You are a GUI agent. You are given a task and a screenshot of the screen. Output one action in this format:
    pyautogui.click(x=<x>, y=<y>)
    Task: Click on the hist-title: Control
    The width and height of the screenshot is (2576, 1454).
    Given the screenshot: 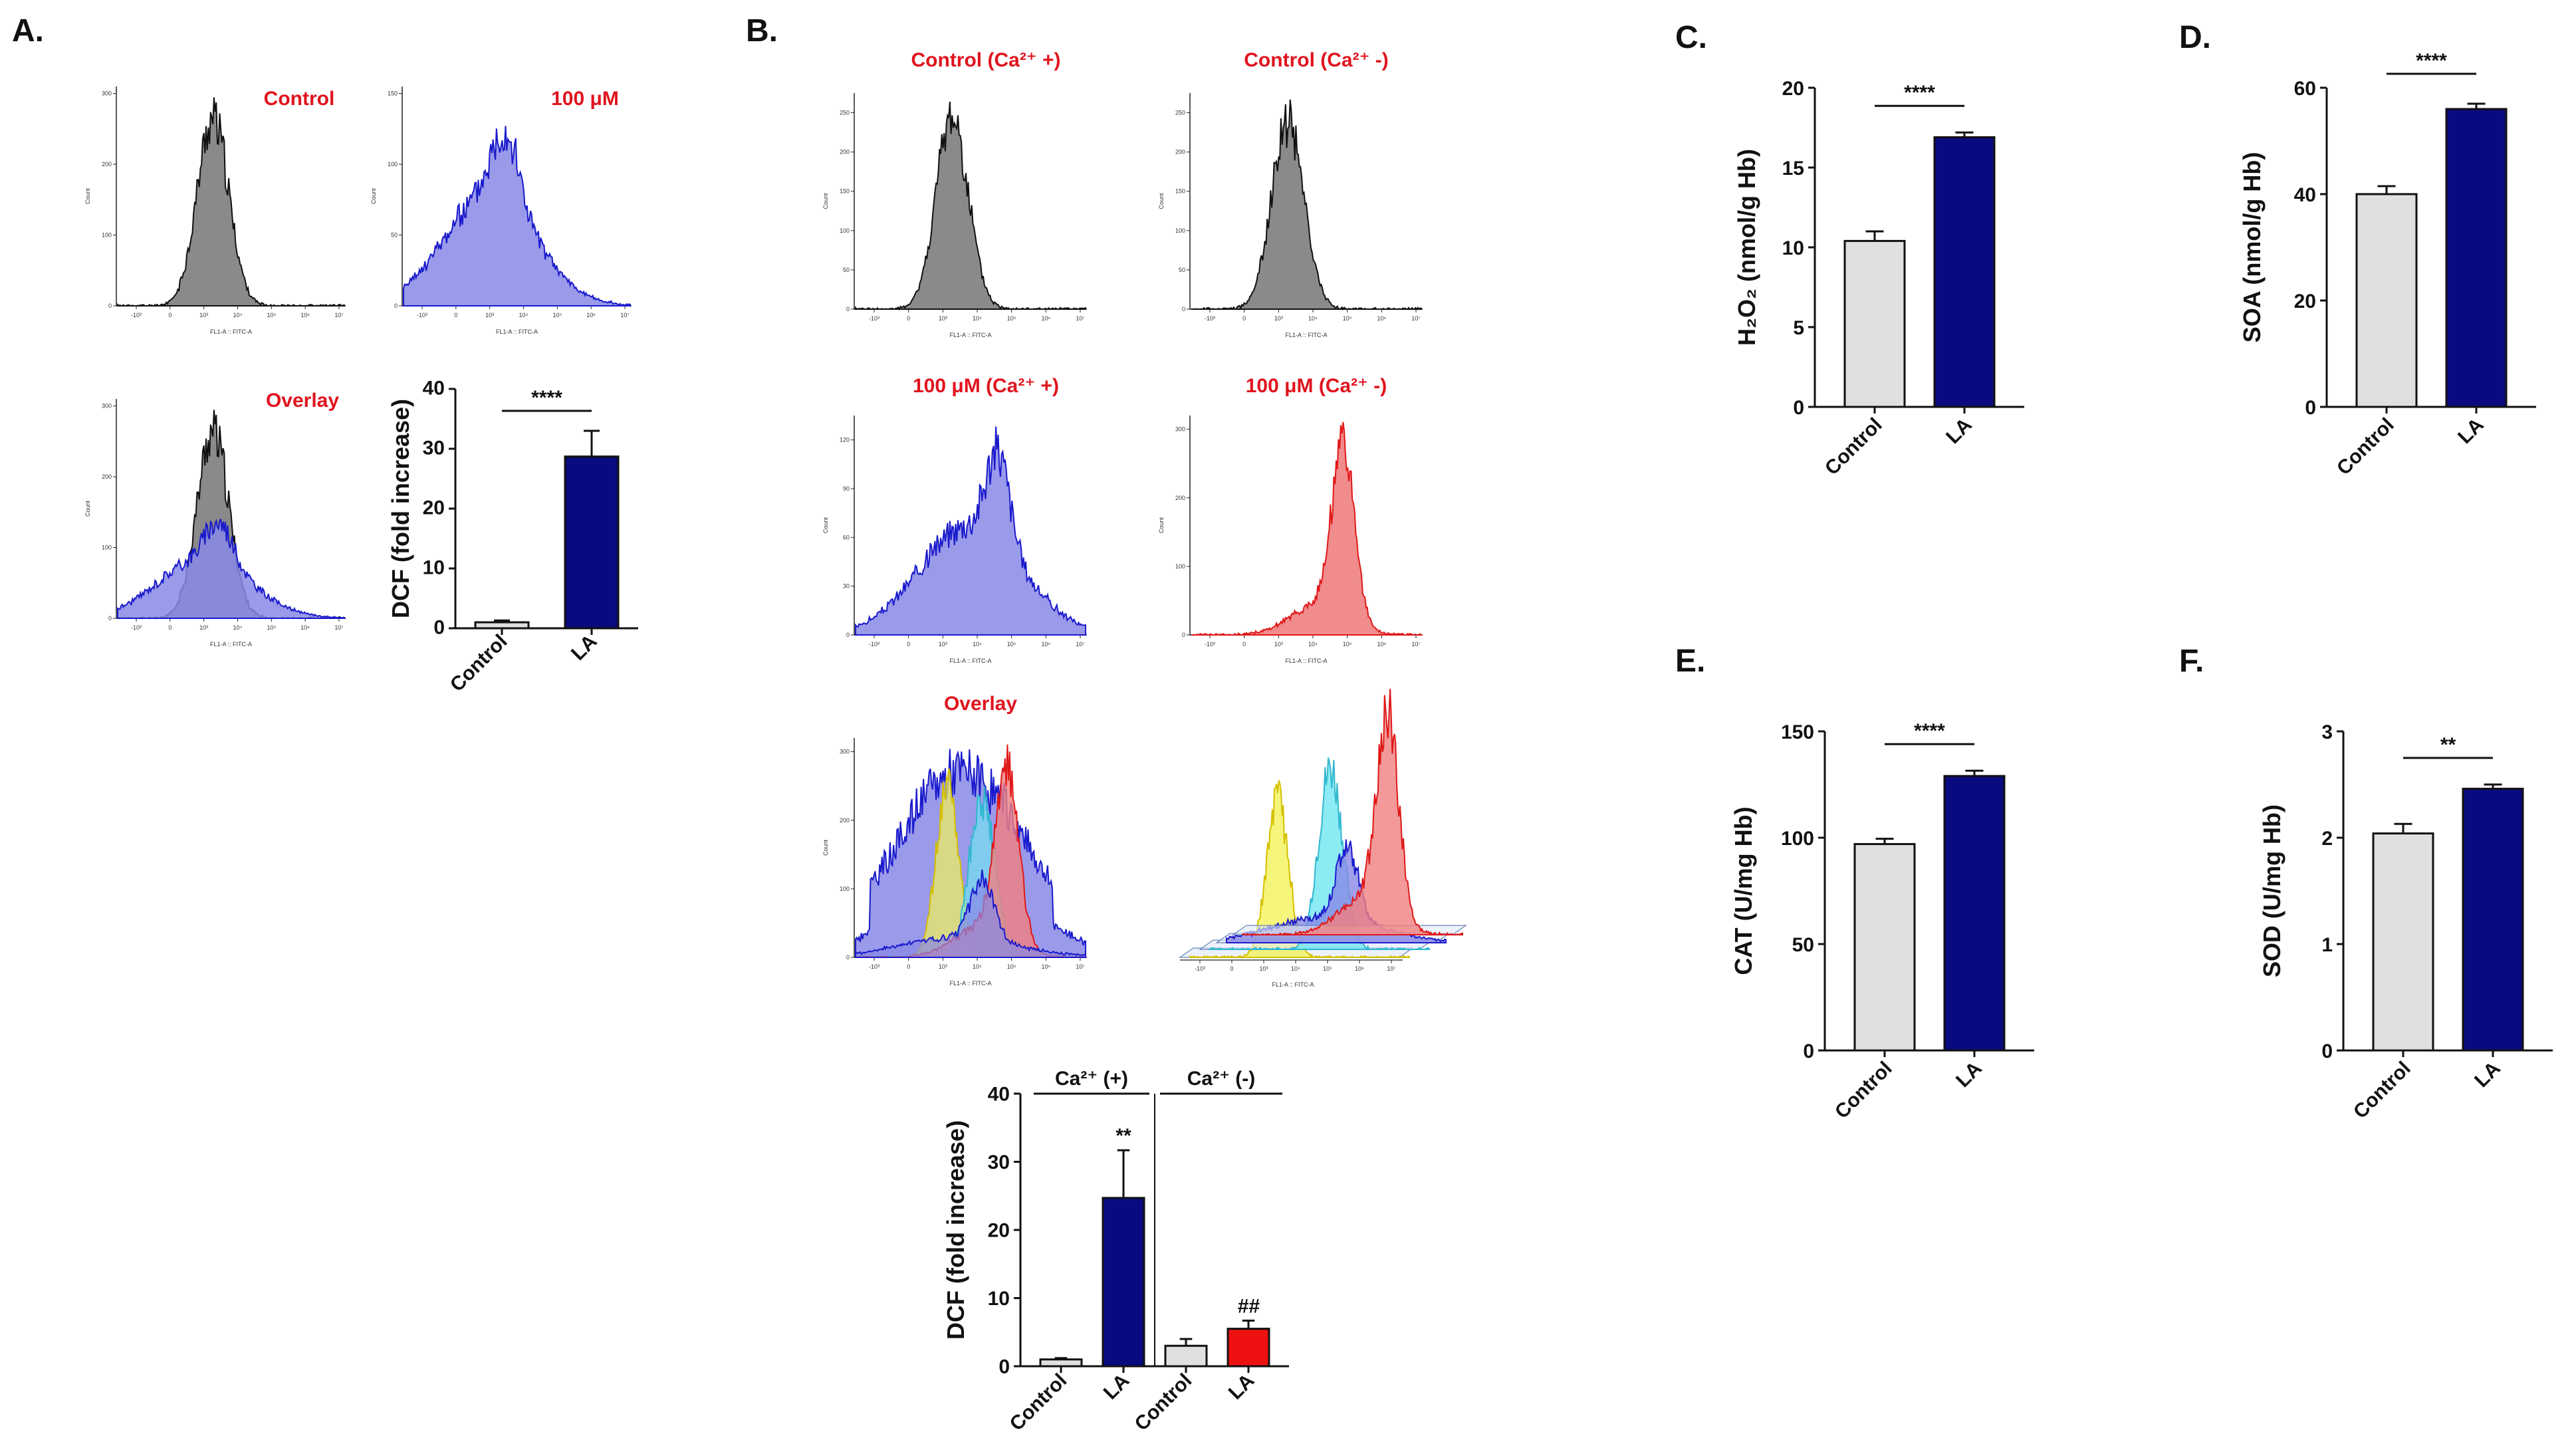 What is the action you would take?
    pyautogui.click(x=299, y=99)
    